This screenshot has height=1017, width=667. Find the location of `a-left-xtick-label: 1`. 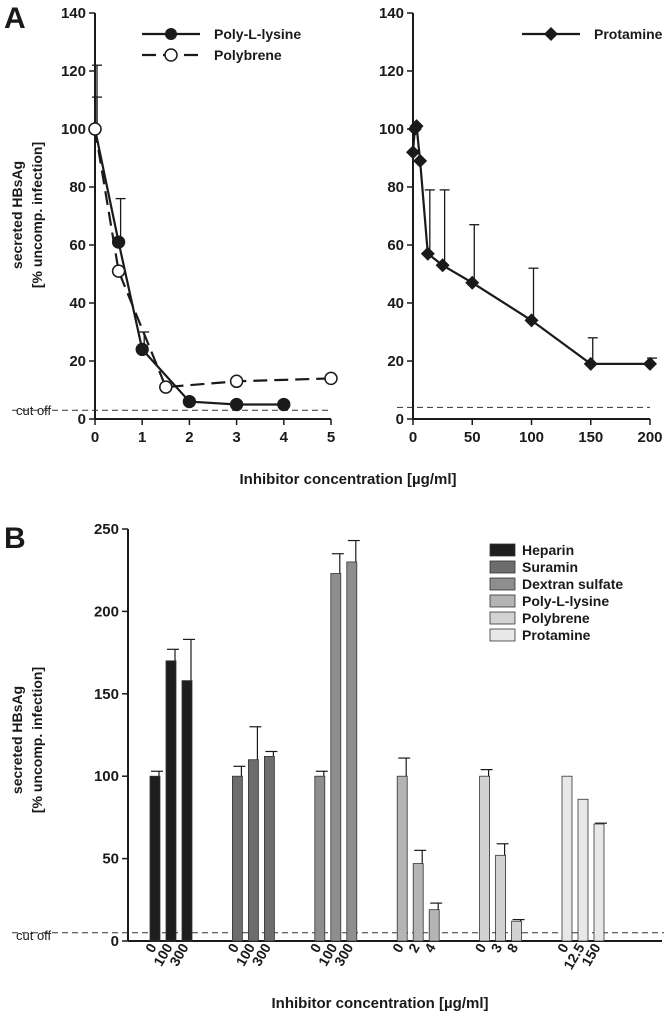

a-left-xtick-label: 1 is located at coordinates (142, 437).